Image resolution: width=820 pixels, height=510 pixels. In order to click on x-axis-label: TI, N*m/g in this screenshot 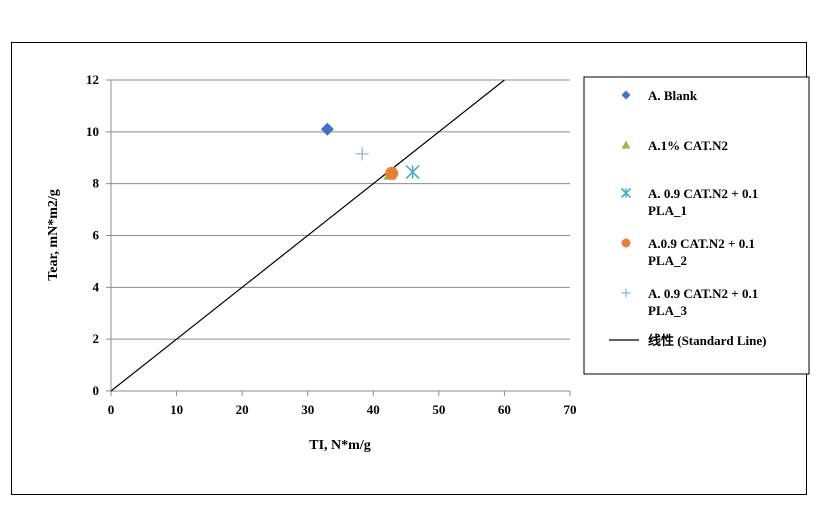, I will do `click(339, 445)`.